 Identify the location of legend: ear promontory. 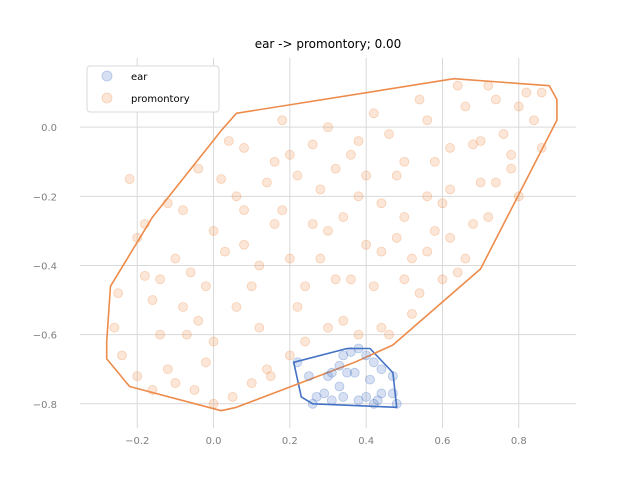
(153, 89).